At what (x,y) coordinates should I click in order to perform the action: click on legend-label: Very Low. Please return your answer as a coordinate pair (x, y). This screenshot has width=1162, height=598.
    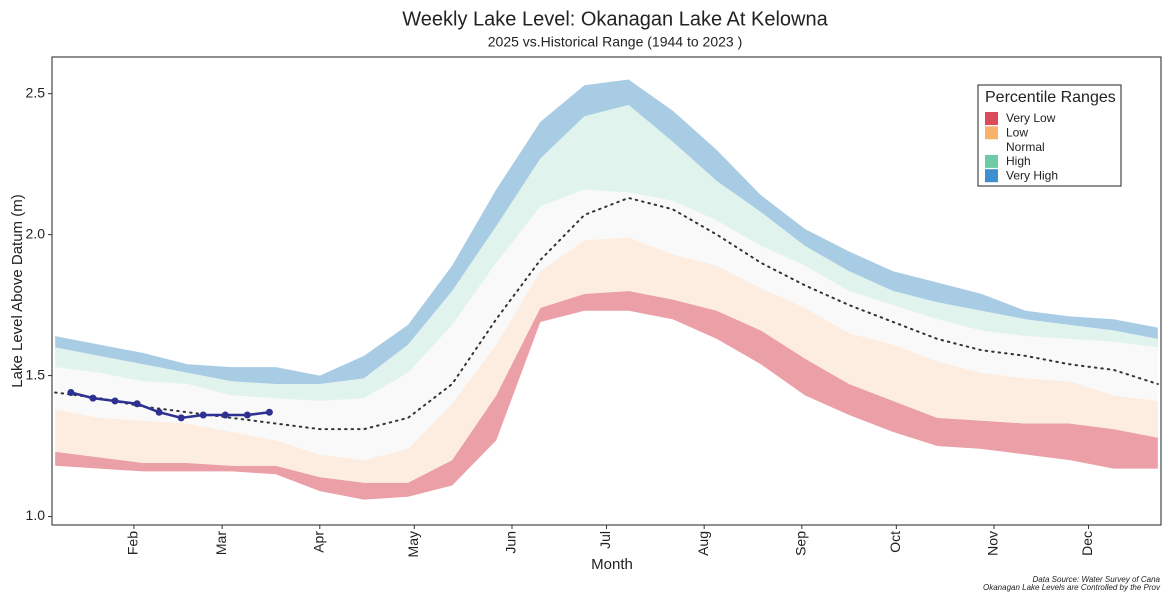
    Looking at the image, I should click on (1031, 118).